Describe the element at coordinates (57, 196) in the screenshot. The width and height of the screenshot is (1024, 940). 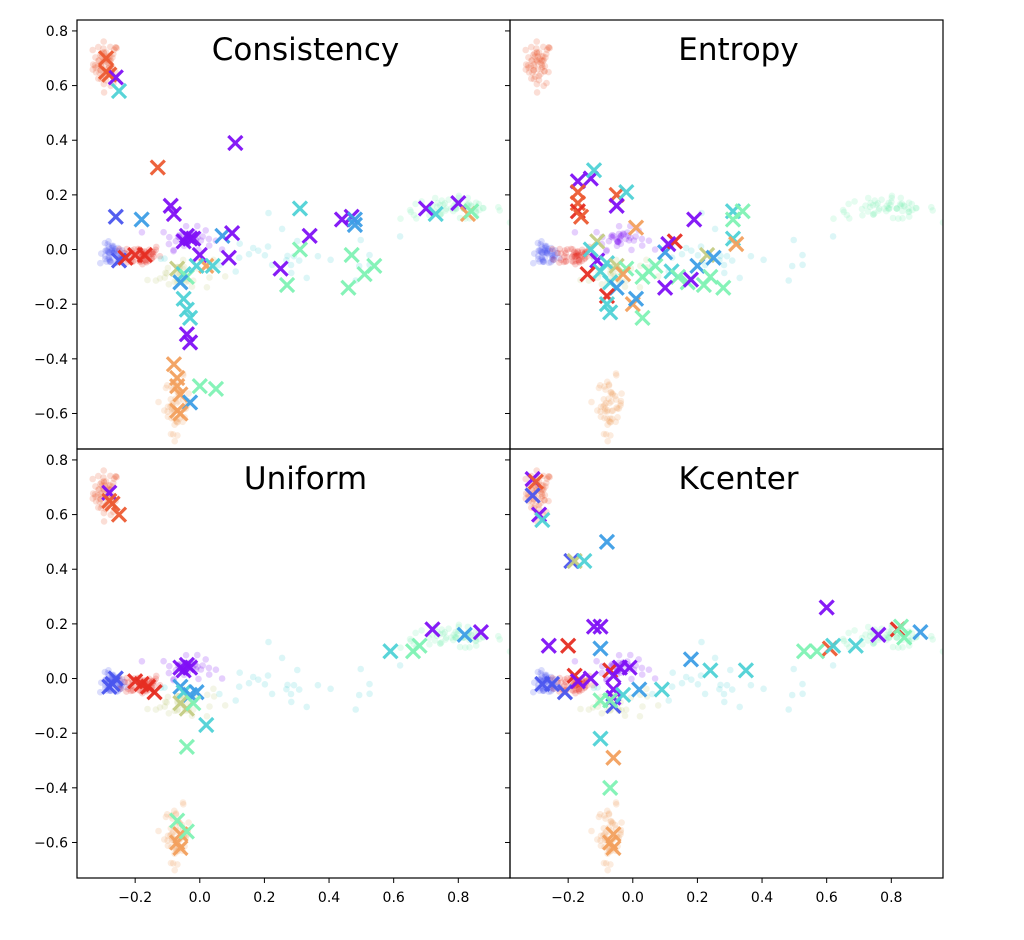
I see `y-tick-label: 0.2` at that location.